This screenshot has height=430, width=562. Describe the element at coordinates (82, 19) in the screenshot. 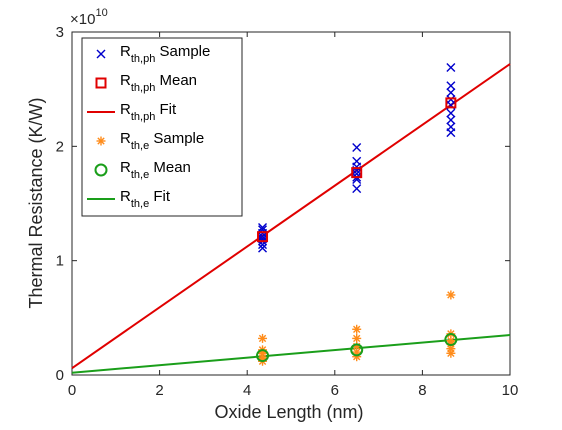

I see `y-exponent-base: ×10` at that location.